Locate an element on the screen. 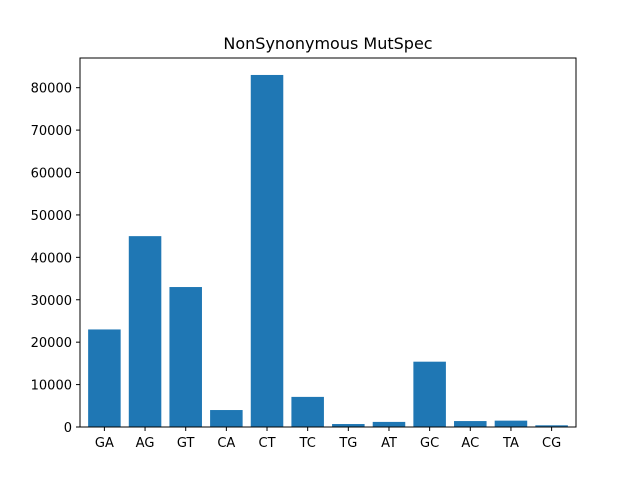 The height and width of the screenshot is (480, 640). y-tick-label: 30000 is located at coordinates (51, 301).